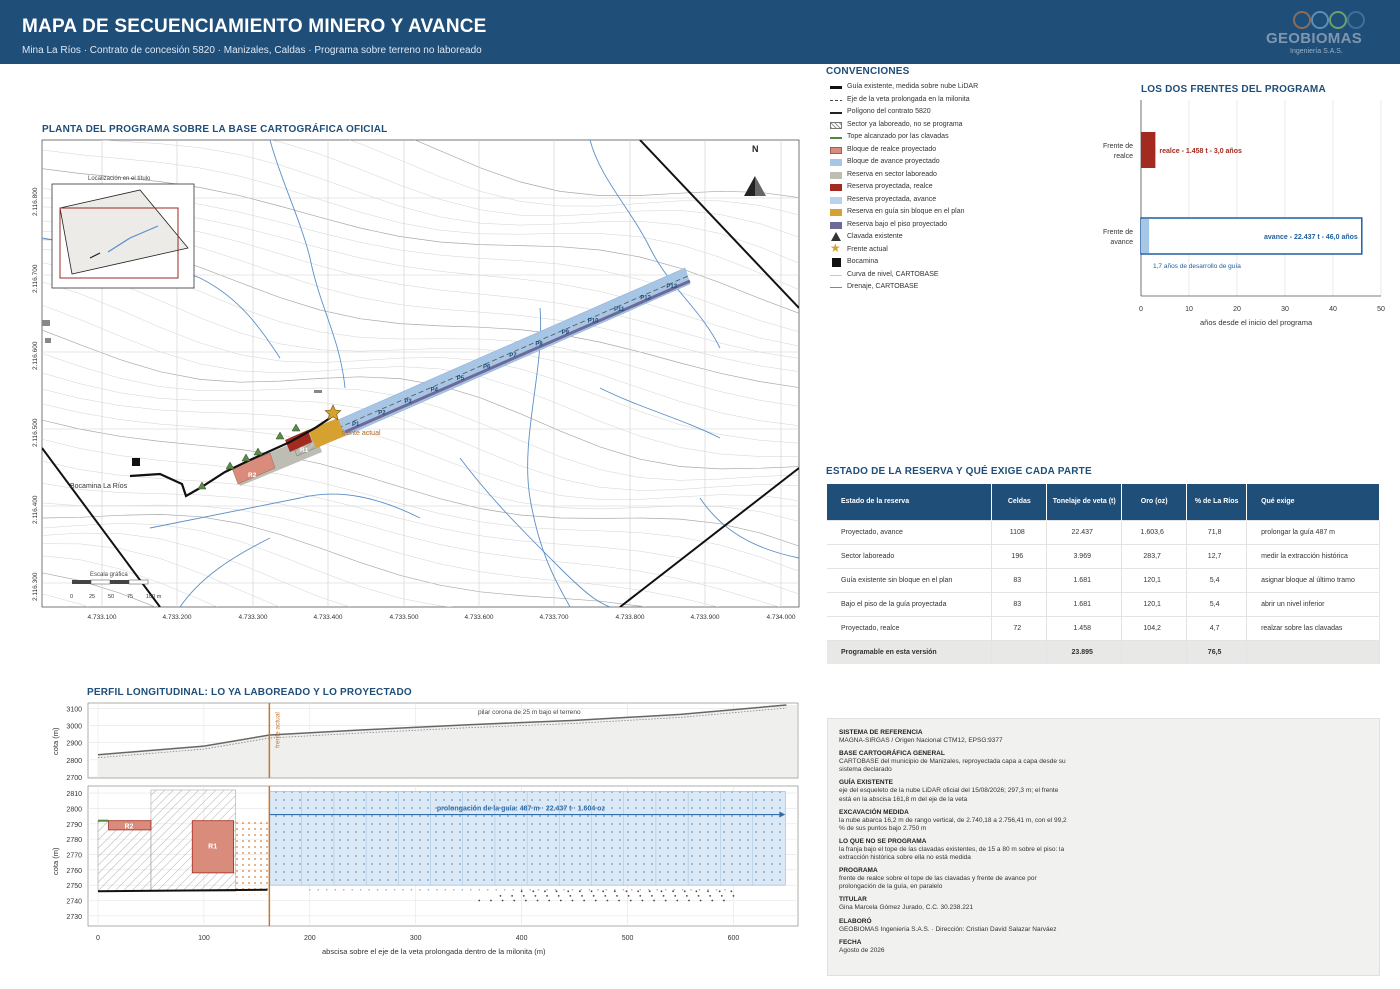 The width and height of the screenshot is (1400, 989). What do you see at coordinates (1019, 627) in the screenshot?
I see `table-cell: 72` at bounding box center [1019, 627].